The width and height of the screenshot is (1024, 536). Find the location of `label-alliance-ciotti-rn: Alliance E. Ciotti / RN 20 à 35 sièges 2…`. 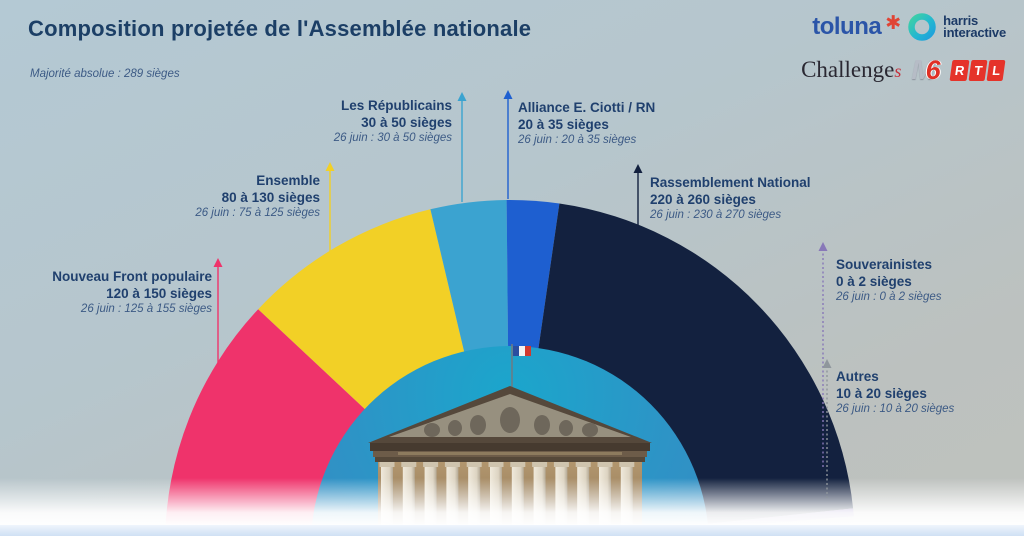

label-alliance-ciotti-rn: Alliance E. Ciotti / RN 20 à 35 sièges 2… is located at coordinates (586, 123).